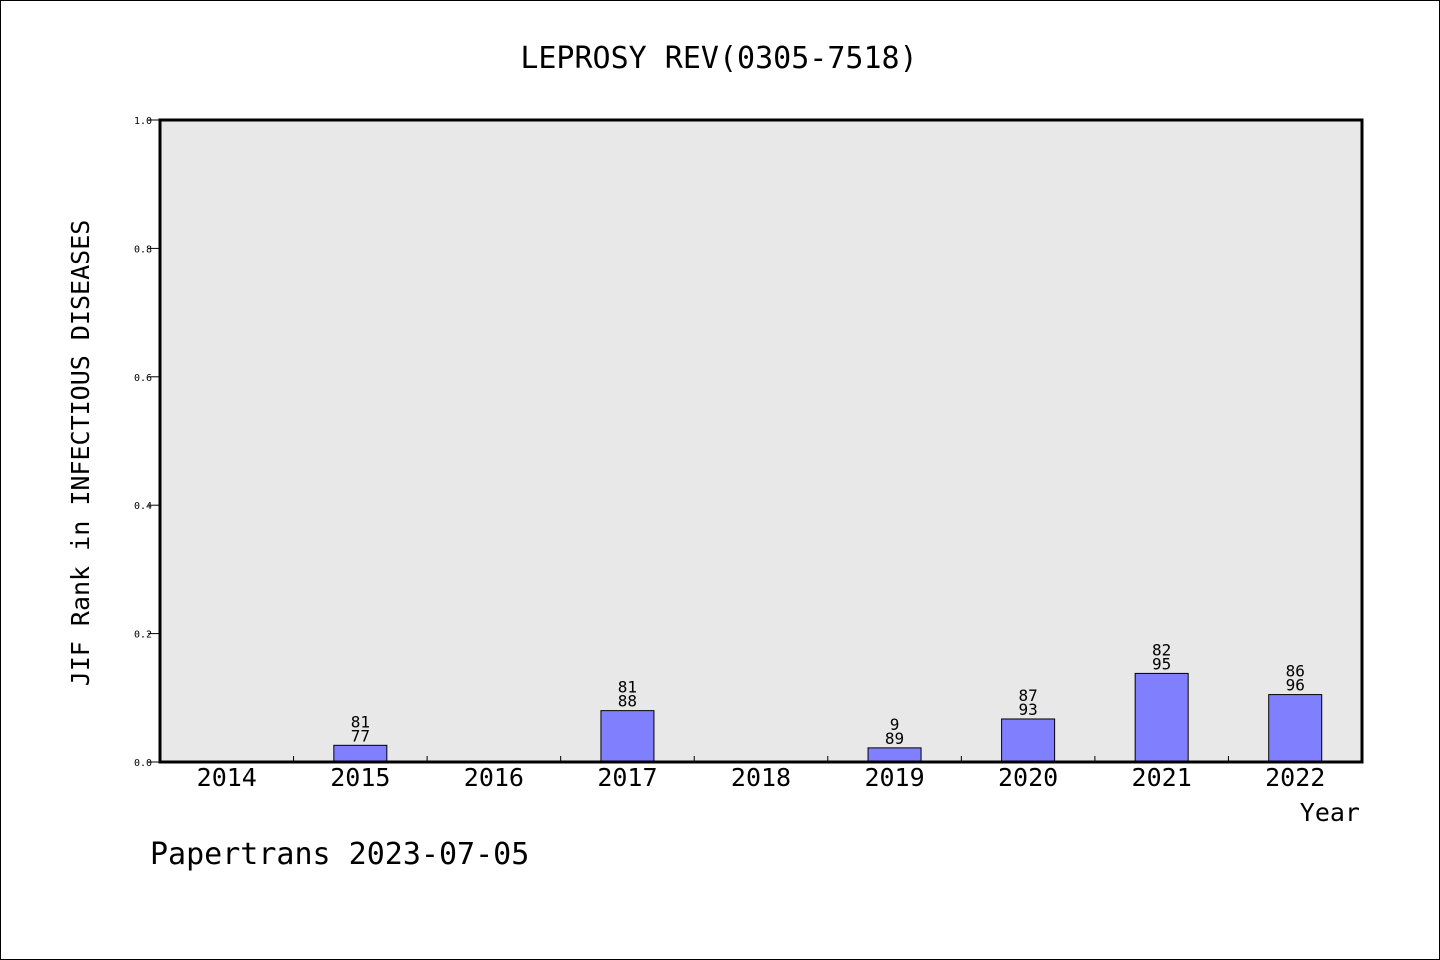  I want to click on bar-data-label: 89, so click(894, 738).